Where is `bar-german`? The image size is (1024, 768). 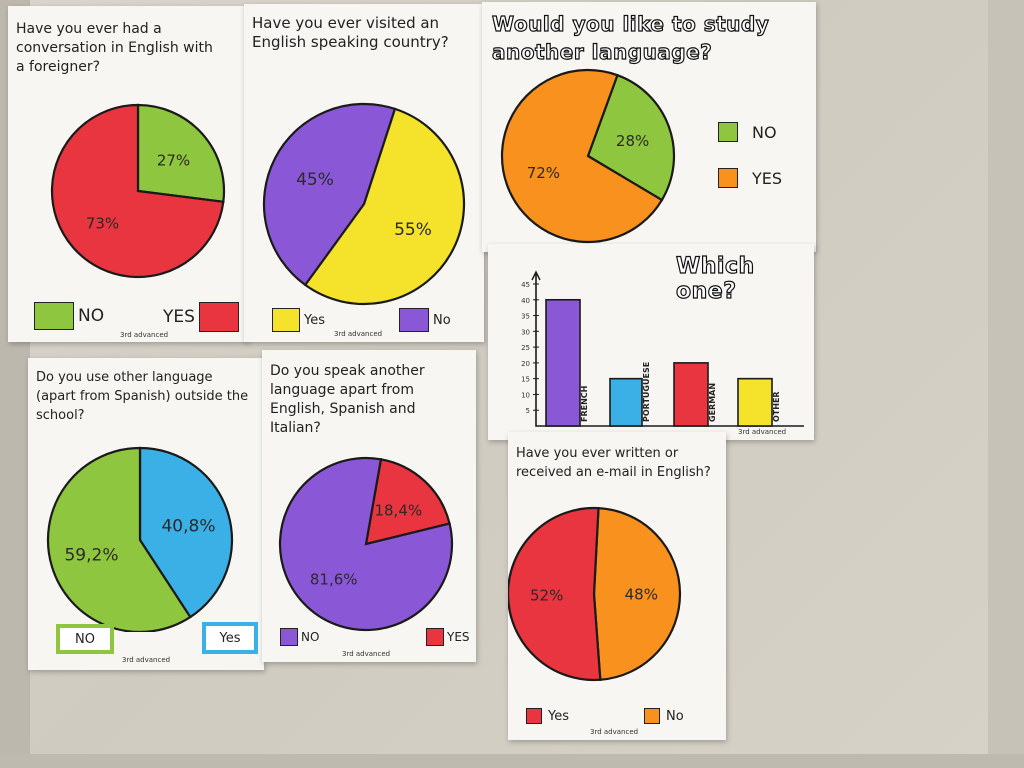
bar-german is located at coordinates (691, 394).